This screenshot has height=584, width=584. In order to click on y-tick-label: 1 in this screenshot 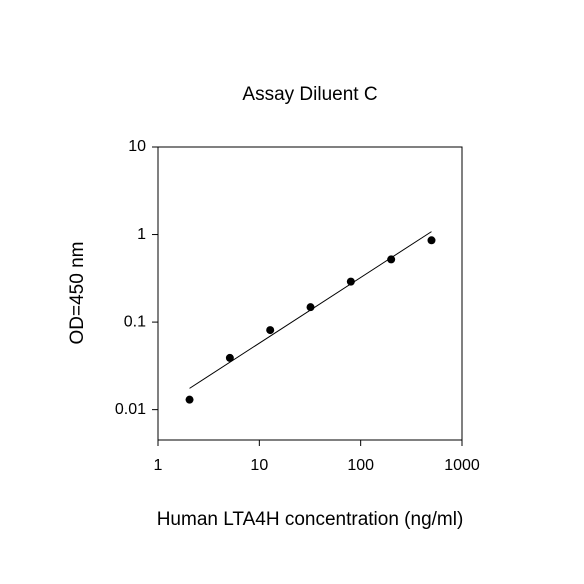, I will do `click(141, 234)`.